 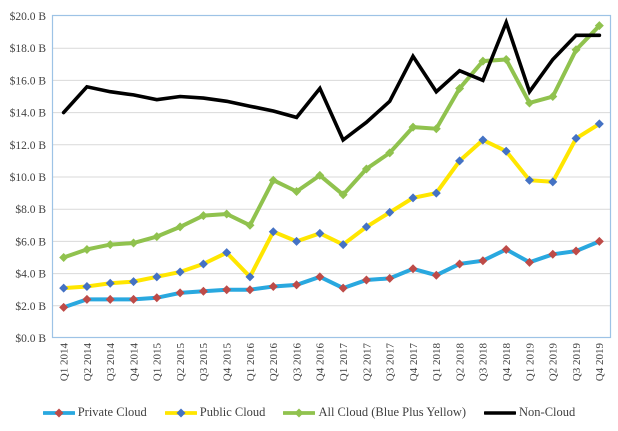 What do you see at coordinates (484, 362) in the screenshot?
I see `x-axis-label: Q3 2018` at bounding box center [484, 362].